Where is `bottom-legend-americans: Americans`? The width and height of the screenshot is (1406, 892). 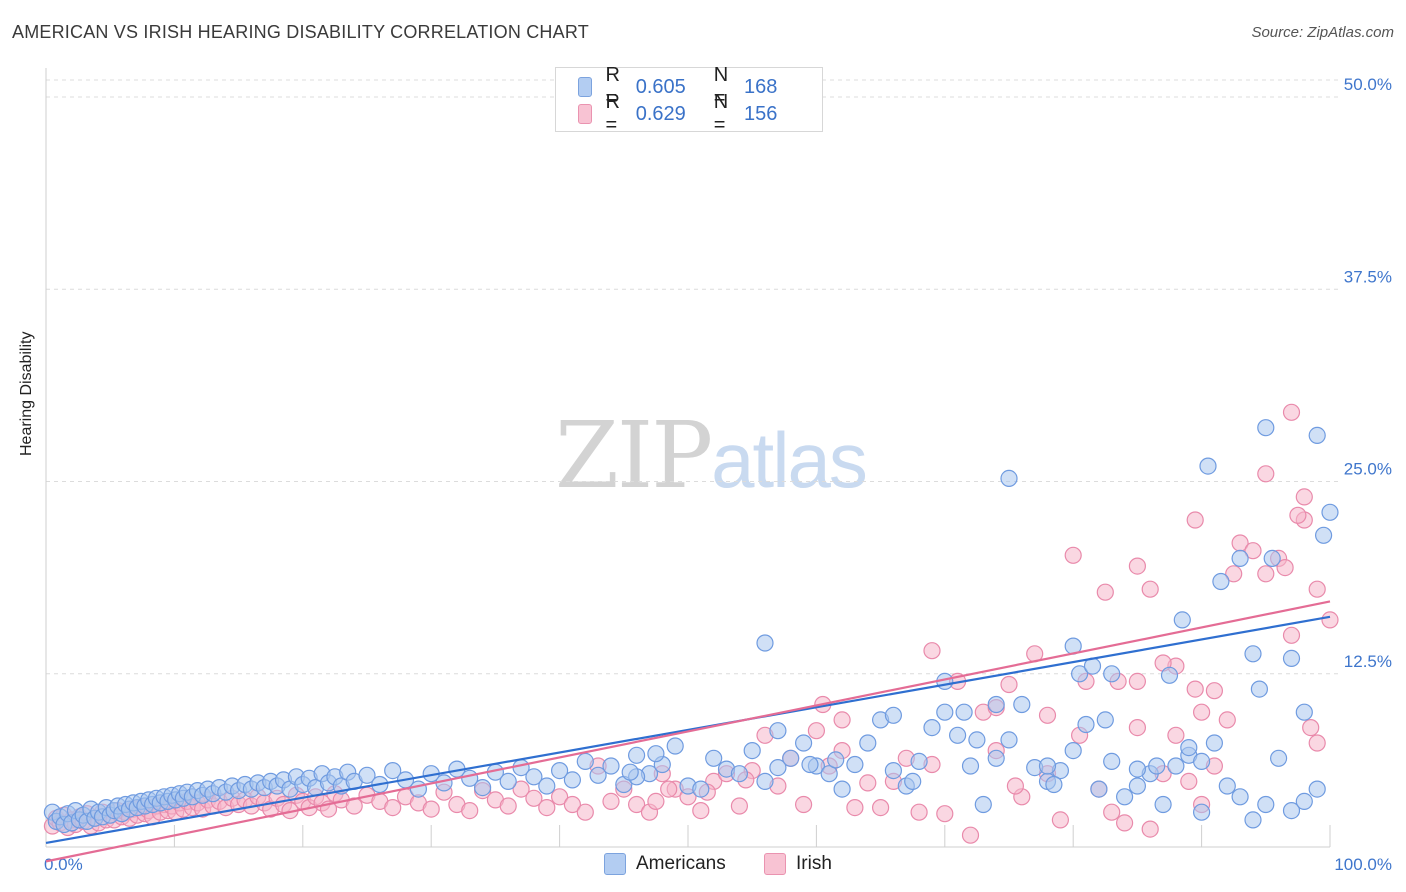 bottom-legend-americans: Americans is located at coordinates (665, 864).